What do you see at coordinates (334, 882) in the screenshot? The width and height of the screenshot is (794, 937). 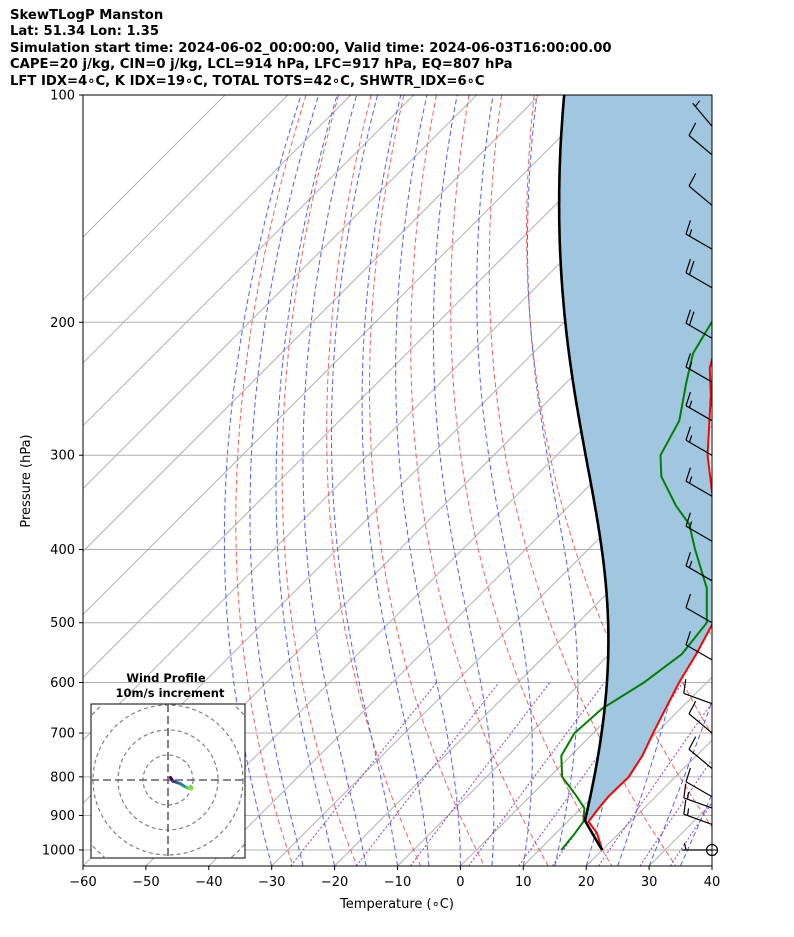 I see `x-tick-label: −20` at bounding box center [334, 882].